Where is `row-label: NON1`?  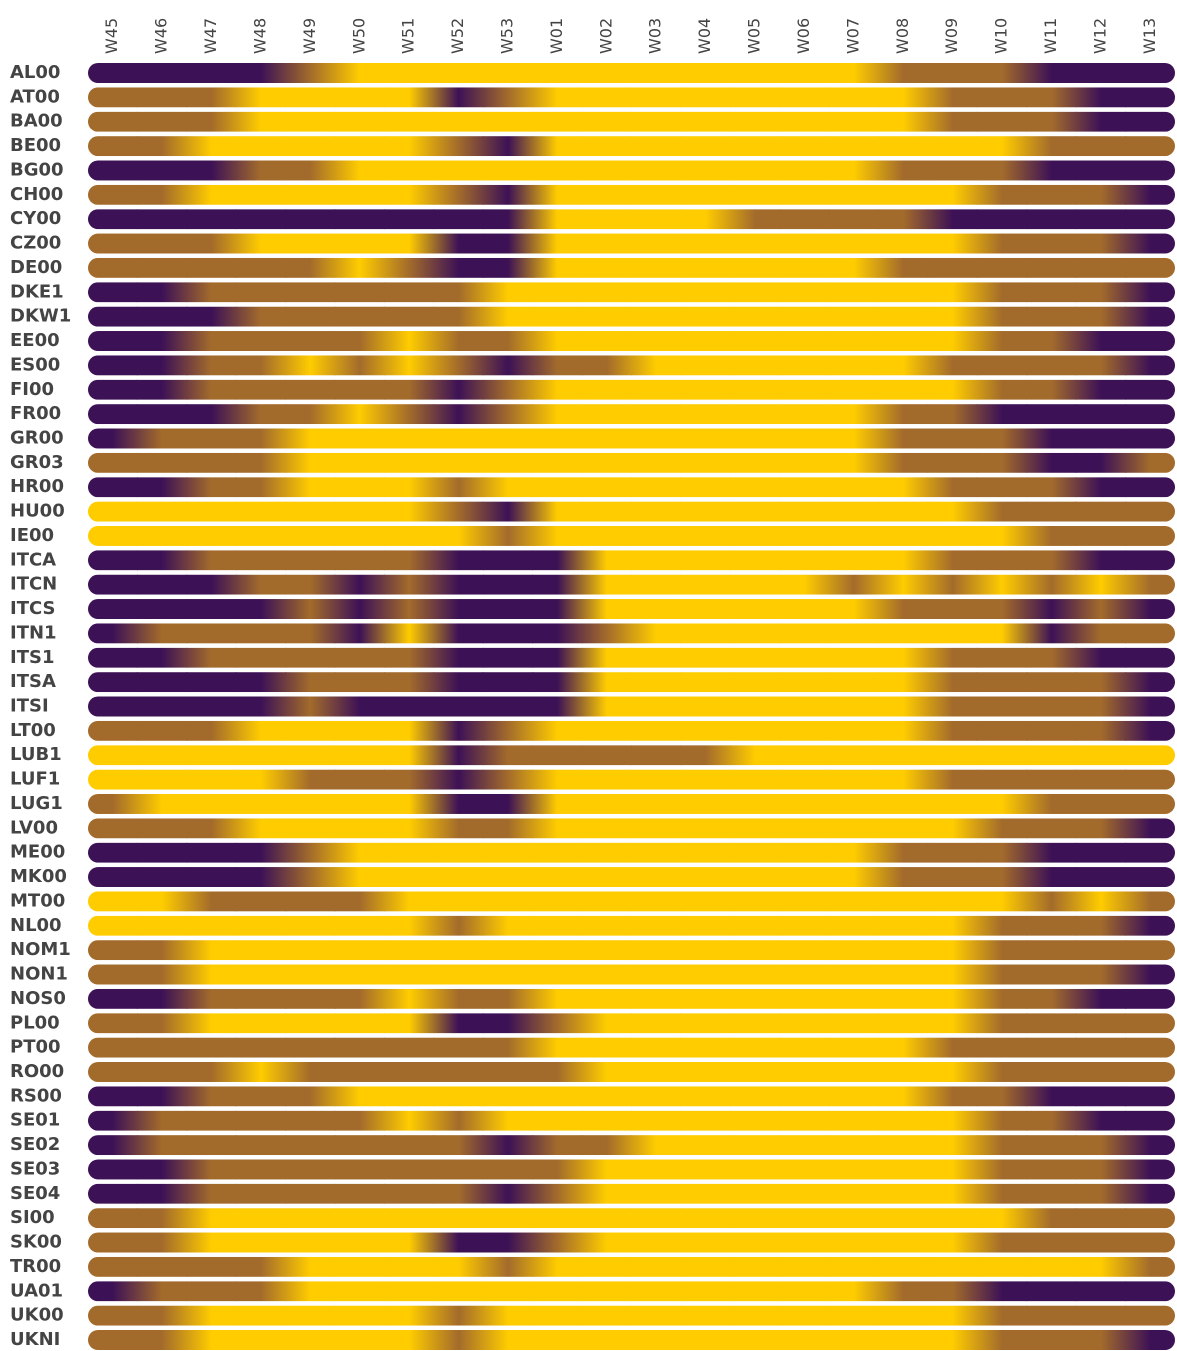 row-label: NON1 is located at coordinates (39, 974).